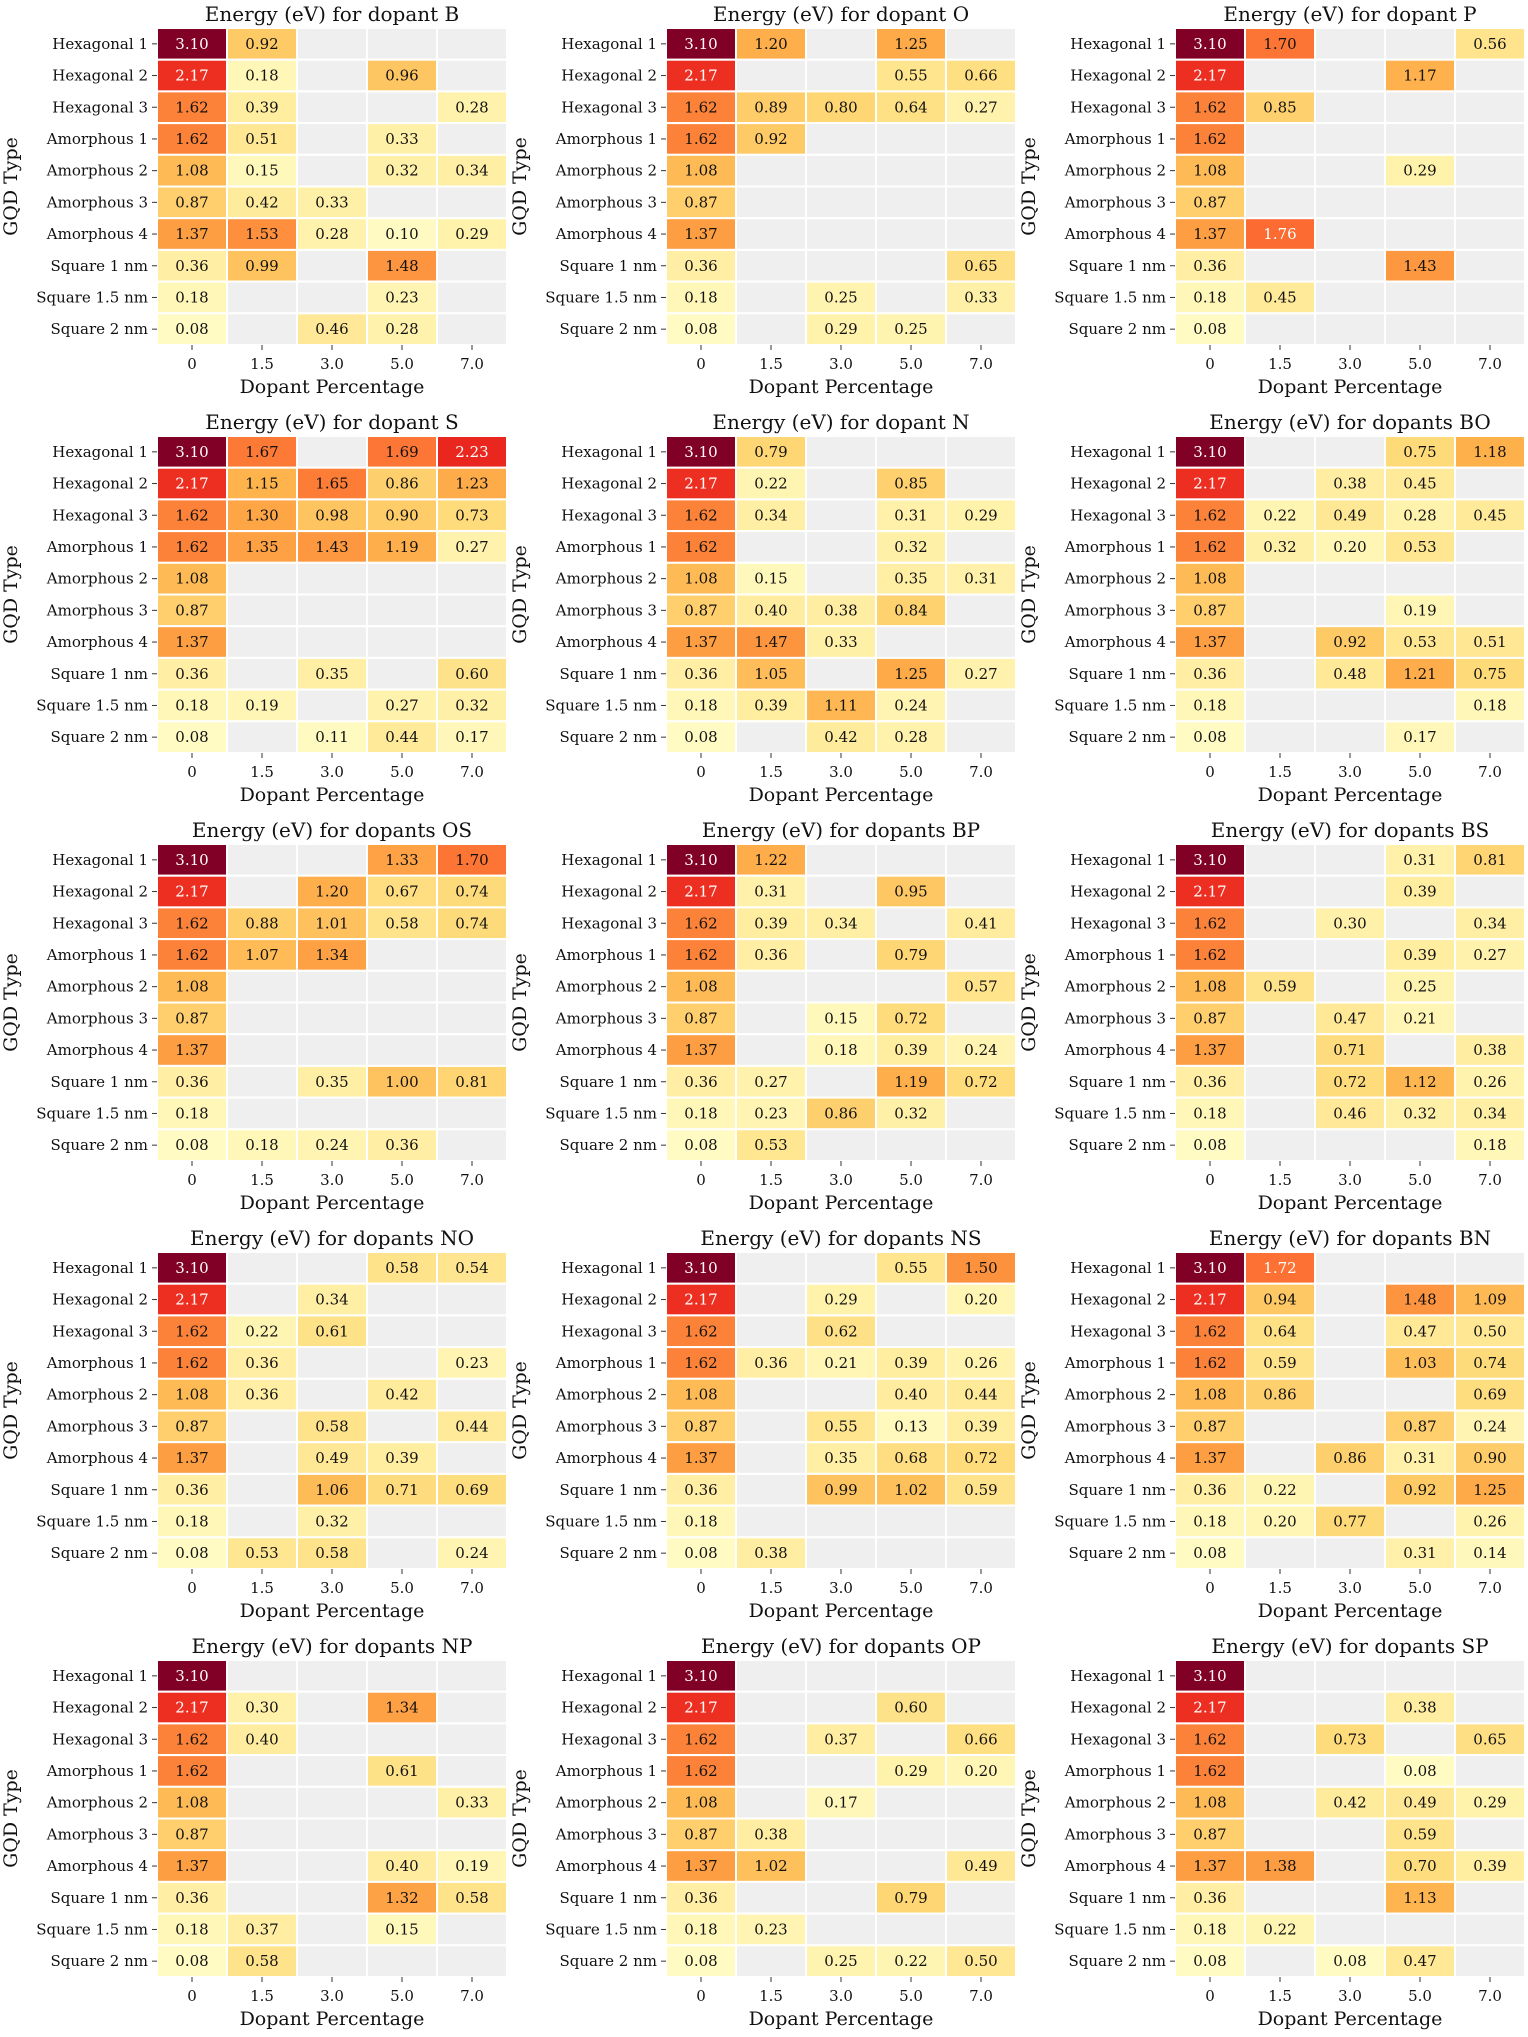 Image resolution: width=1528 pixels, height=2037 pixels. What do you see at coordinates (840, 297) in the screenshot?
I see `cell-value: 0.25` at bounding box center [840, 297].